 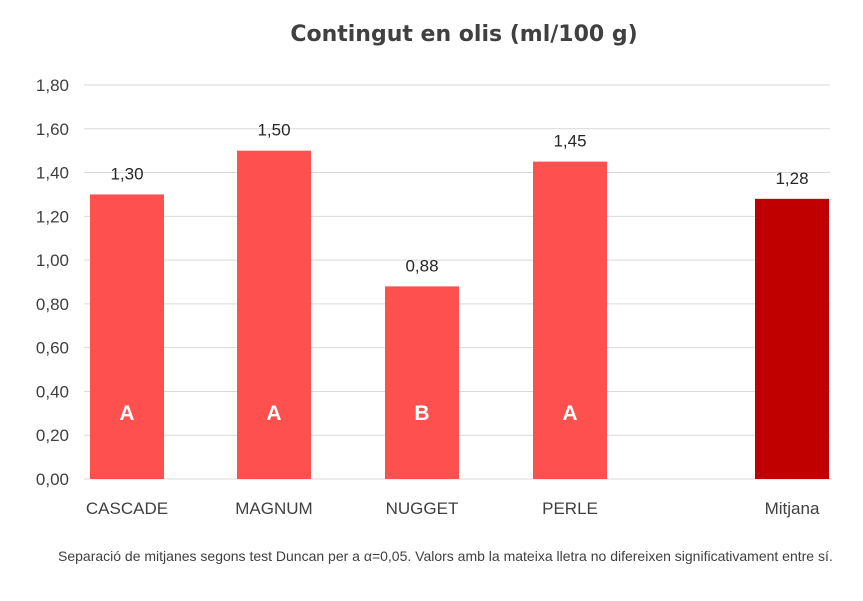 I want to click on x-category-label: Mitjana, so click(x=792, y=508).